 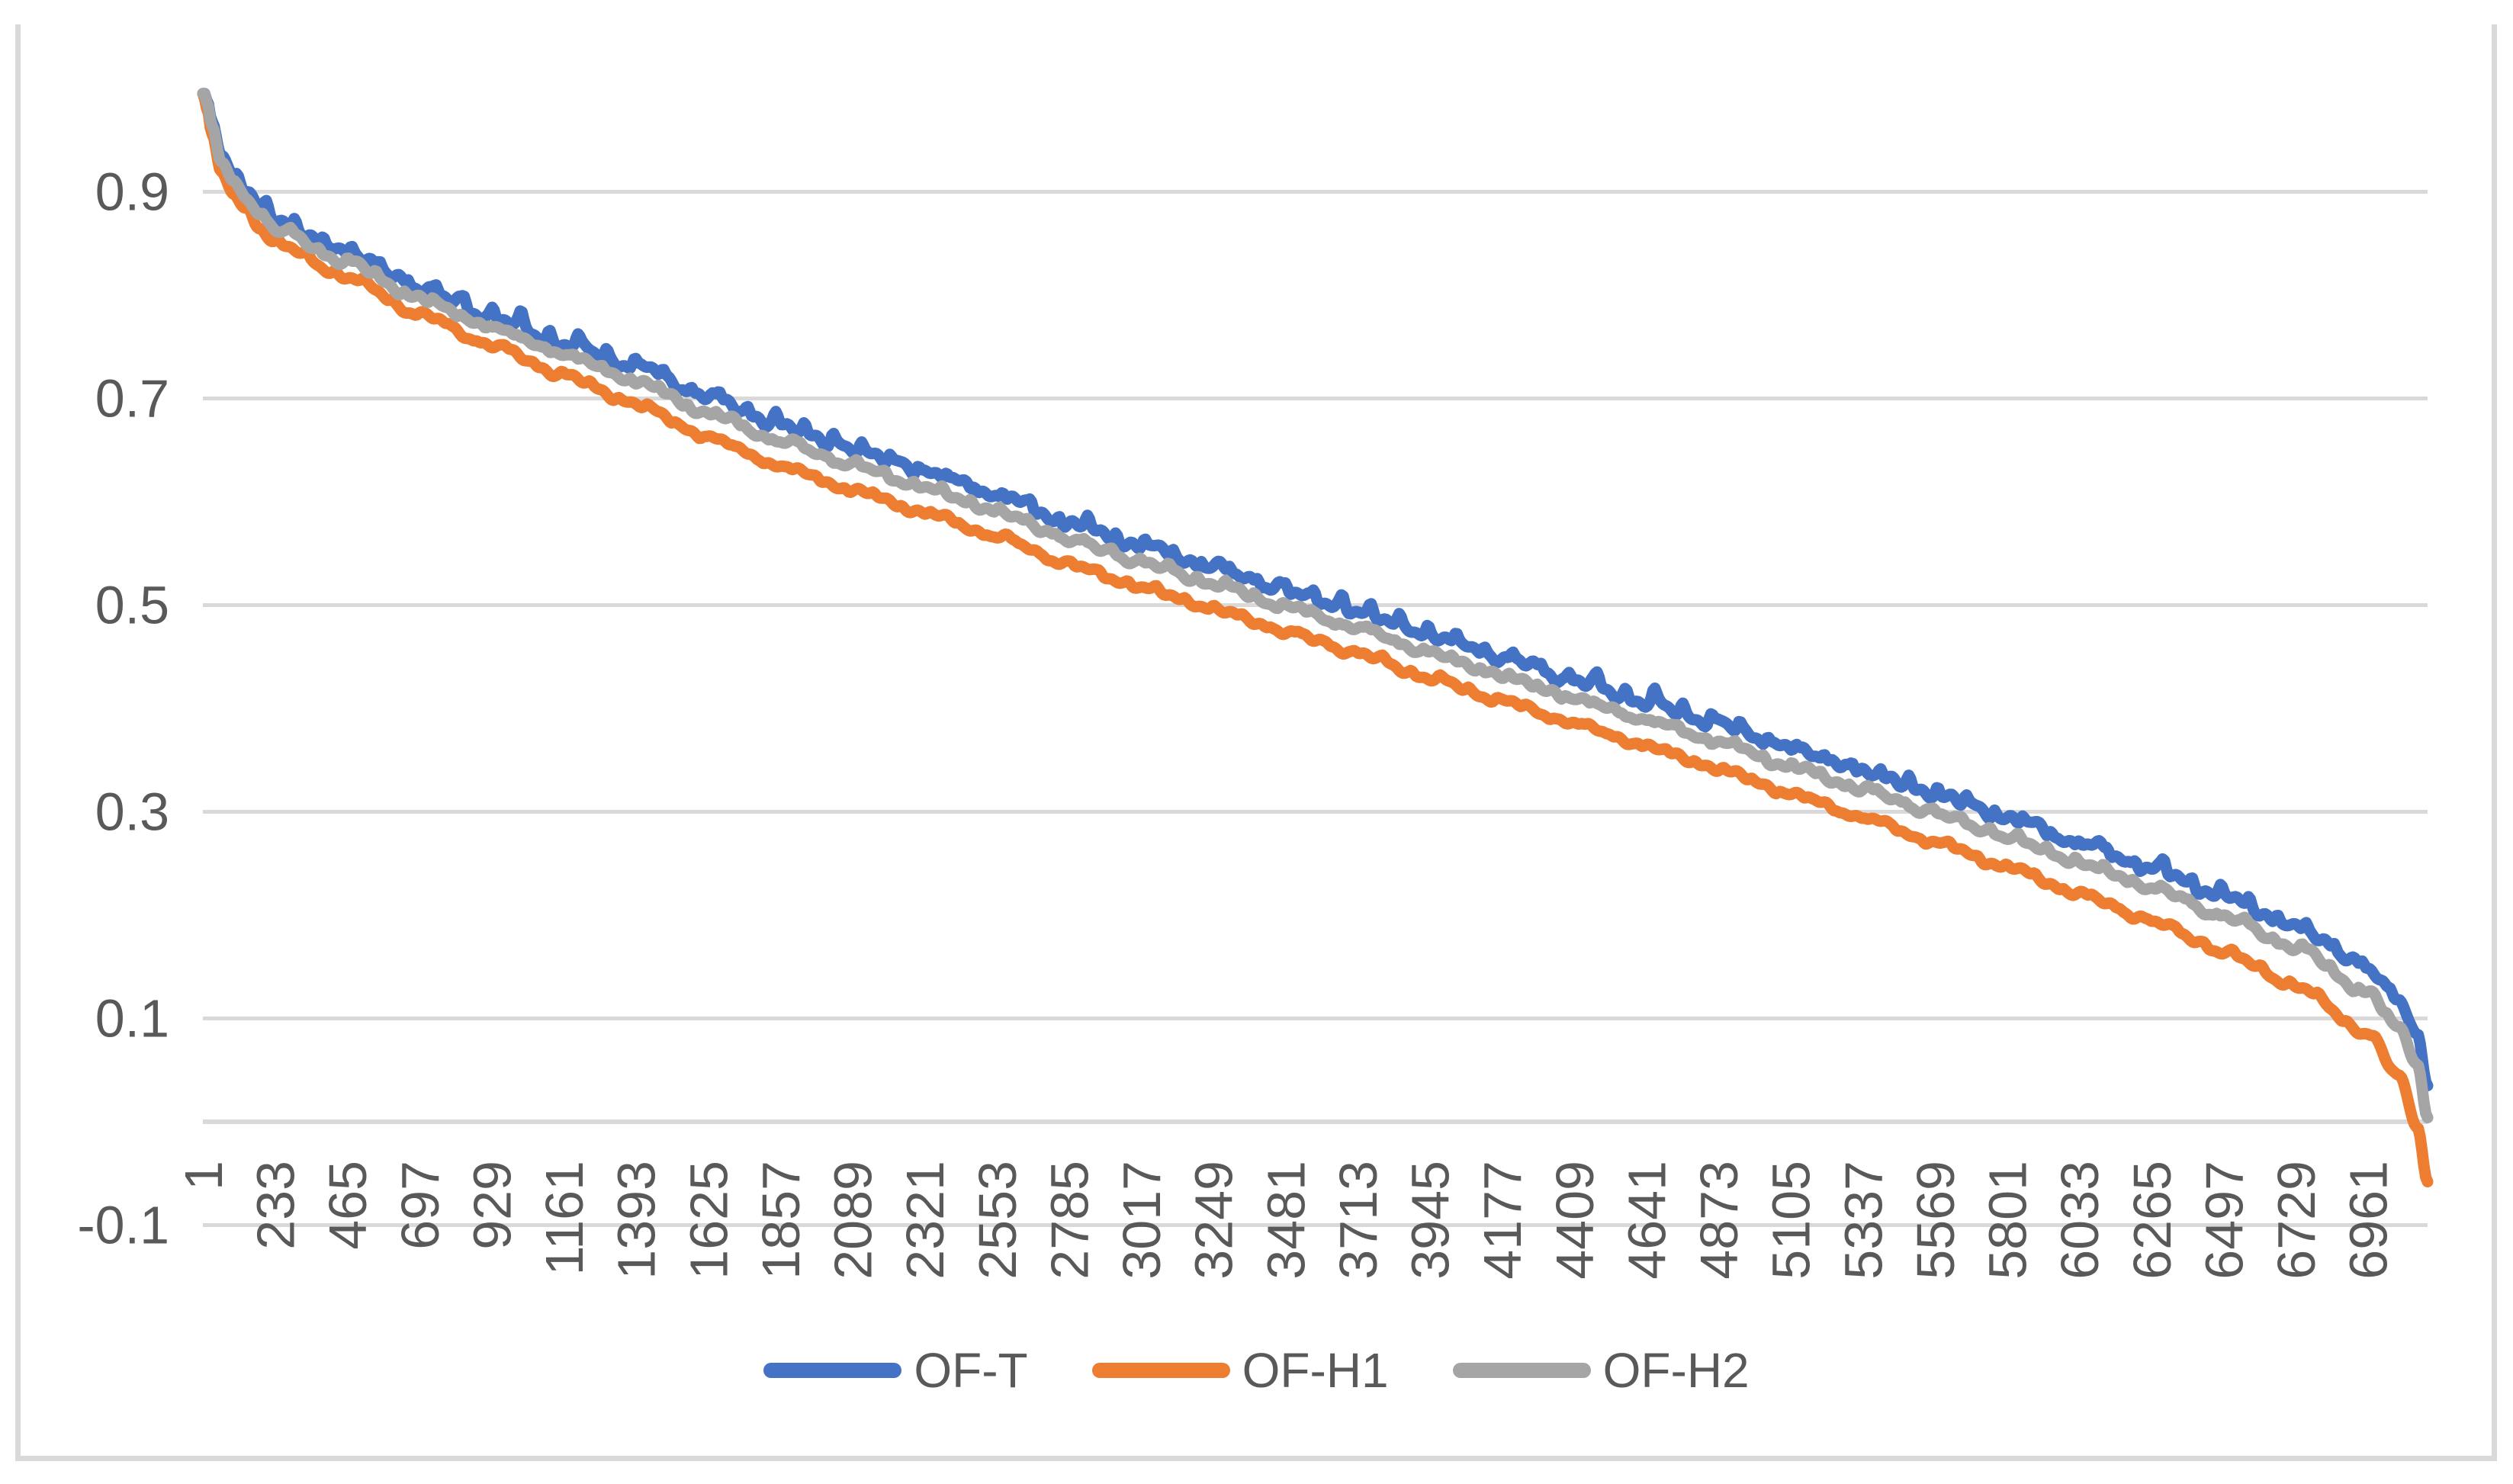 I want to click on x-tick-label: 6729, so click(x=2296, y=1220).